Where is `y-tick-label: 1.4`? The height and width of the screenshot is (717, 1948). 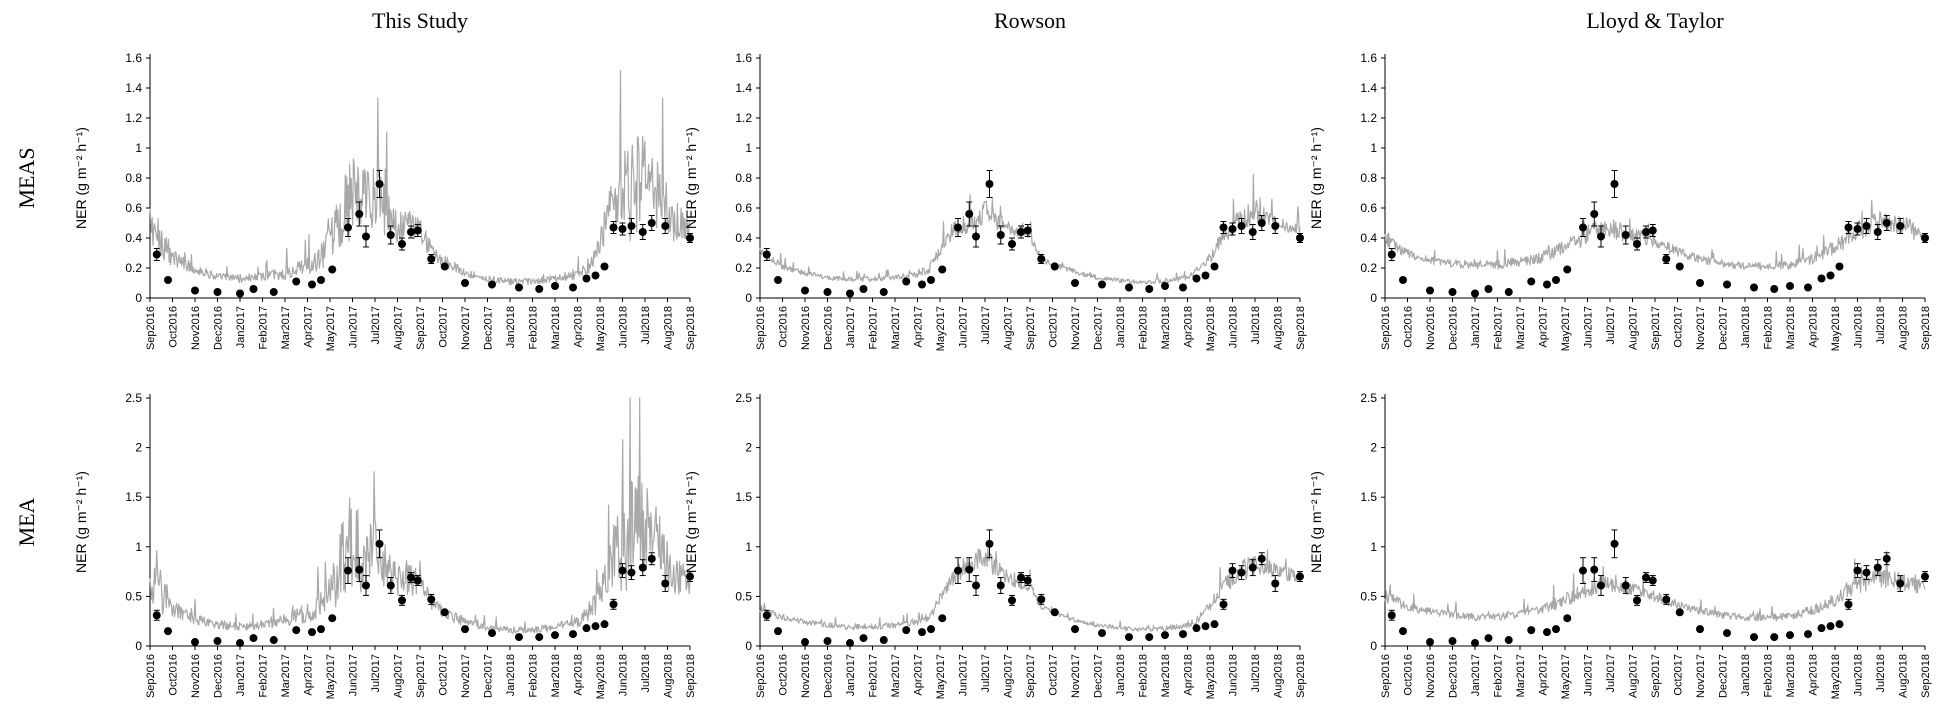 y-tick-label: 1.4 is located at coordinates (1368, 88).